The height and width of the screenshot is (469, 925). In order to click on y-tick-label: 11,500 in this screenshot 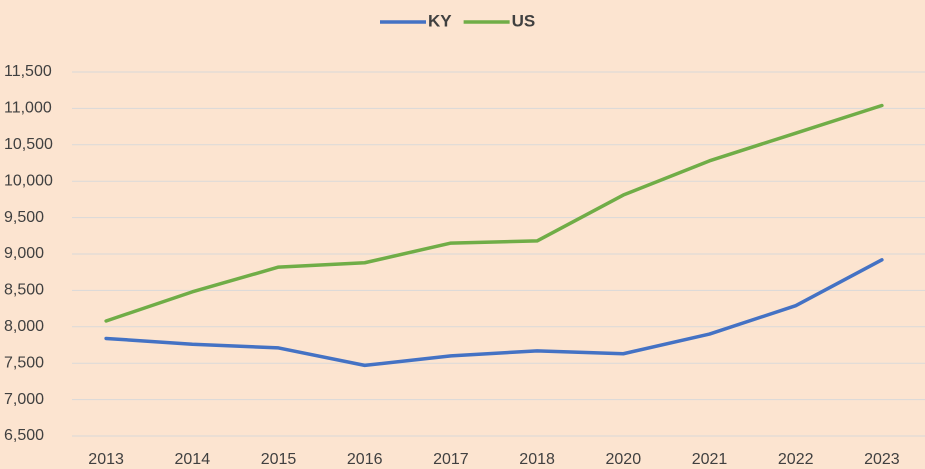, I will do `click(28, 71)`.